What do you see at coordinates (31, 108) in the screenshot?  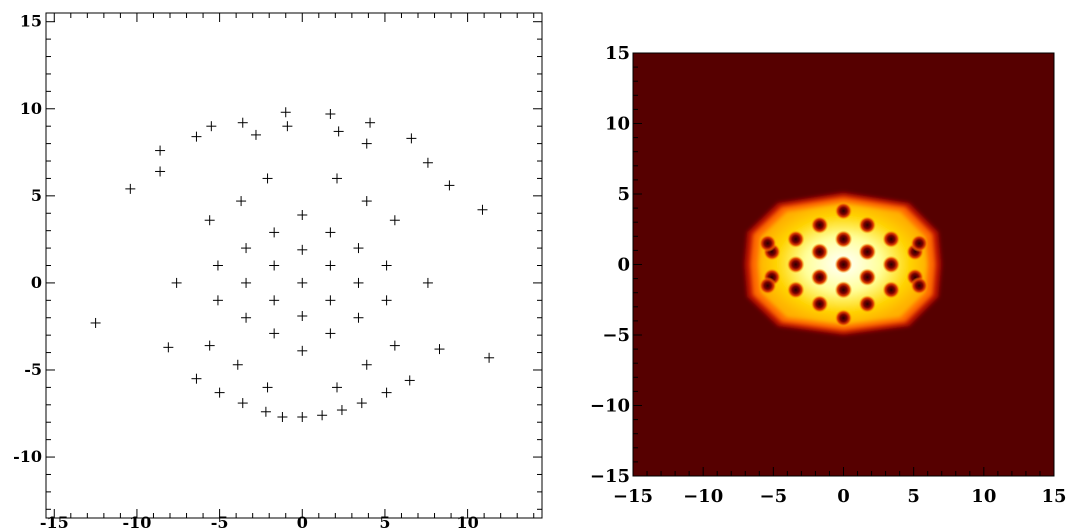 I see `y-tick-label: 10` at bounding box center [31, 108].